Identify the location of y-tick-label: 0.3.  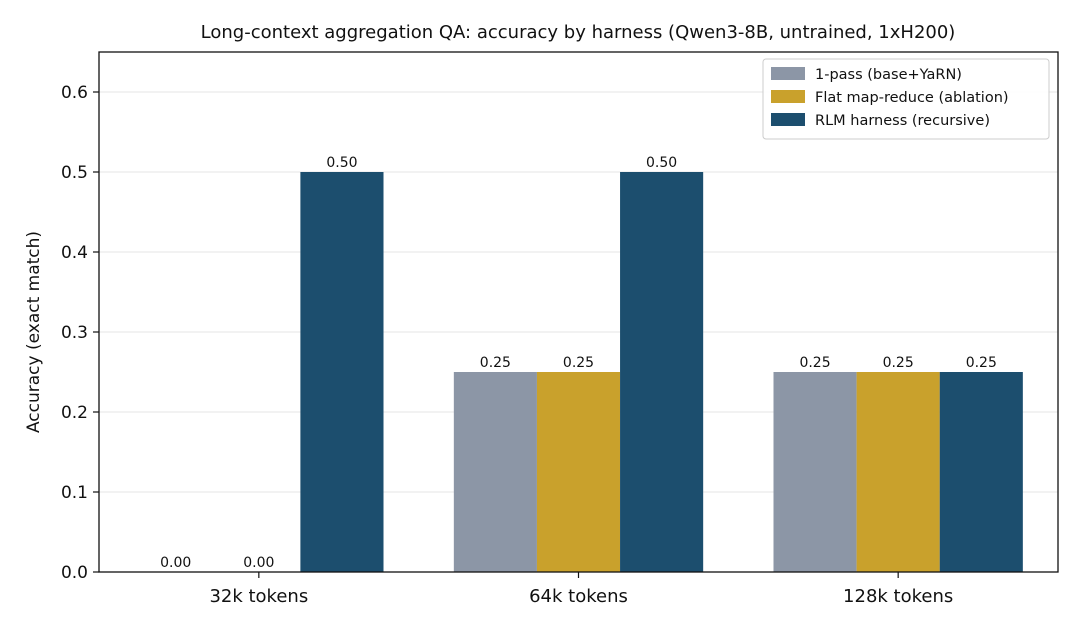
(74, 333).